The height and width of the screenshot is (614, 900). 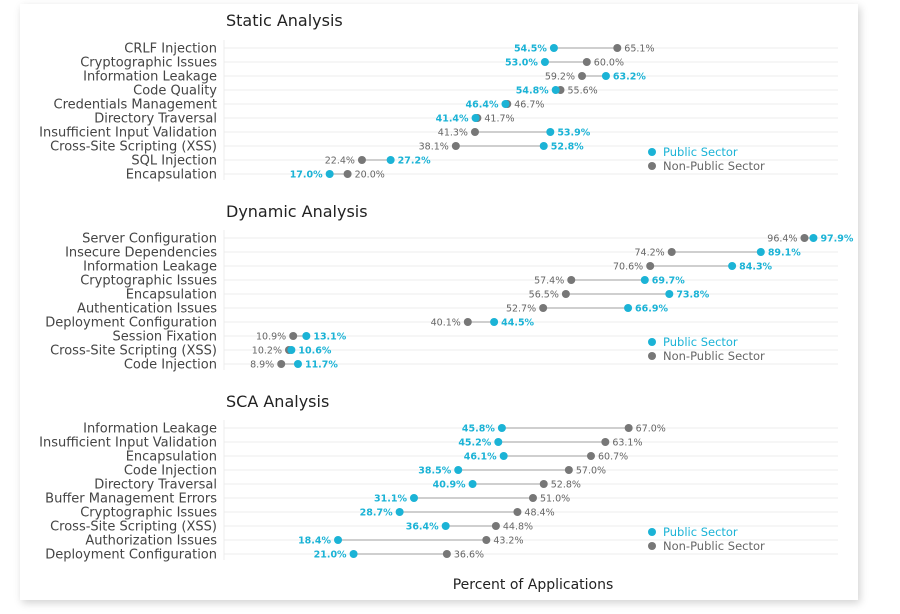 What do you see at coordinates (508, 541) in the screenshot?
I see `nonpublic-value-label: 43.2%` at bounding box center [508, 541].